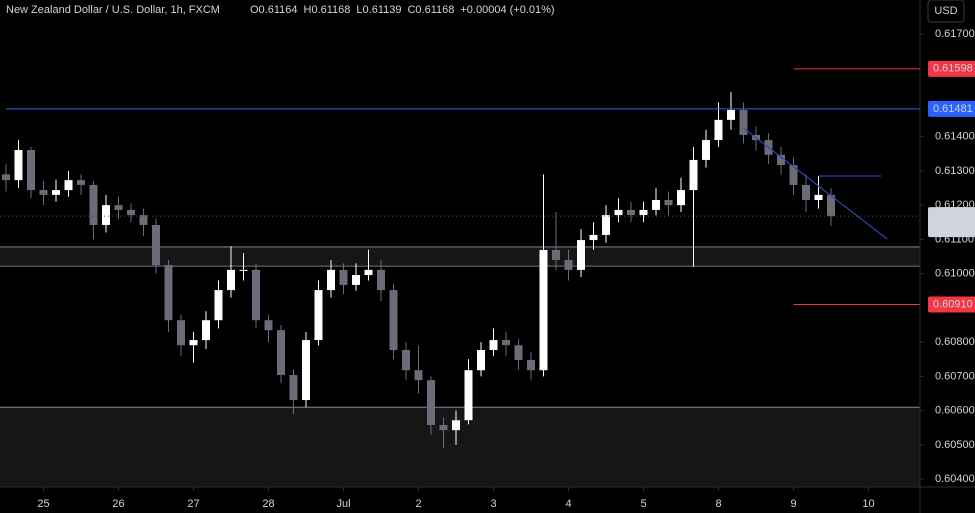 The height and width of the screenshot is (513, 975). I want to click on y-tick-label: 0.61300, so click(955, 171).